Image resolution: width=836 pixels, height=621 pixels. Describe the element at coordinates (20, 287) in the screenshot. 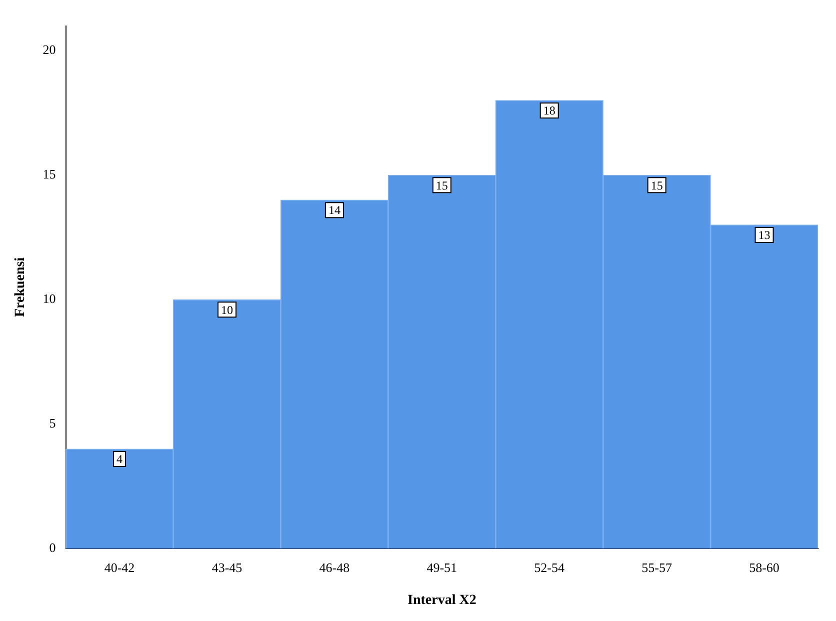

I see `y-axis-title: Frekuensi` at that location.